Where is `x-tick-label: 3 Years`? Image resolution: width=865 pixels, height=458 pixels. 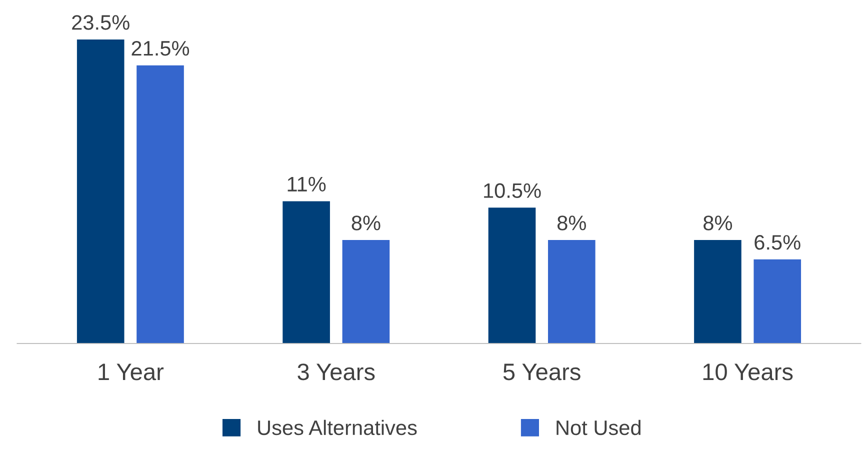 x-tick-label: 3 Years is located at coordinates (336, 372).